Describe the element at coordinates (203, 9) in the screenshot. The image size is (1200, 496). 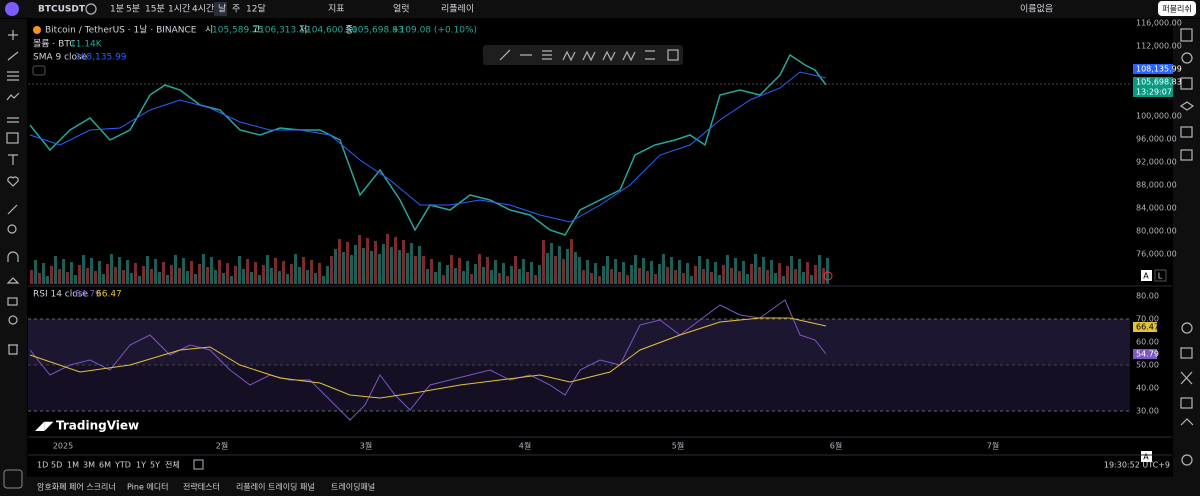
I see `interval: 4시간` at that location.